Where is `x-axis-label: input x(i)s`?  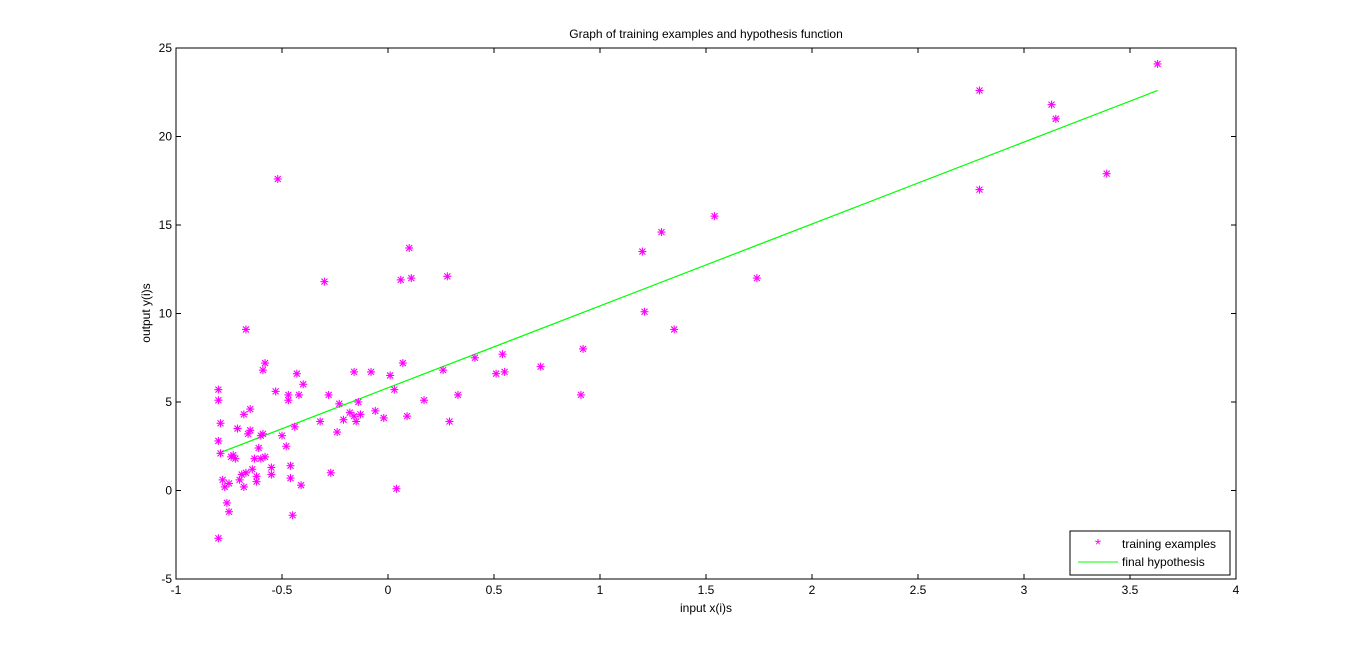
x-axis-label: input x(i)s is located at coordinates (706, 608).